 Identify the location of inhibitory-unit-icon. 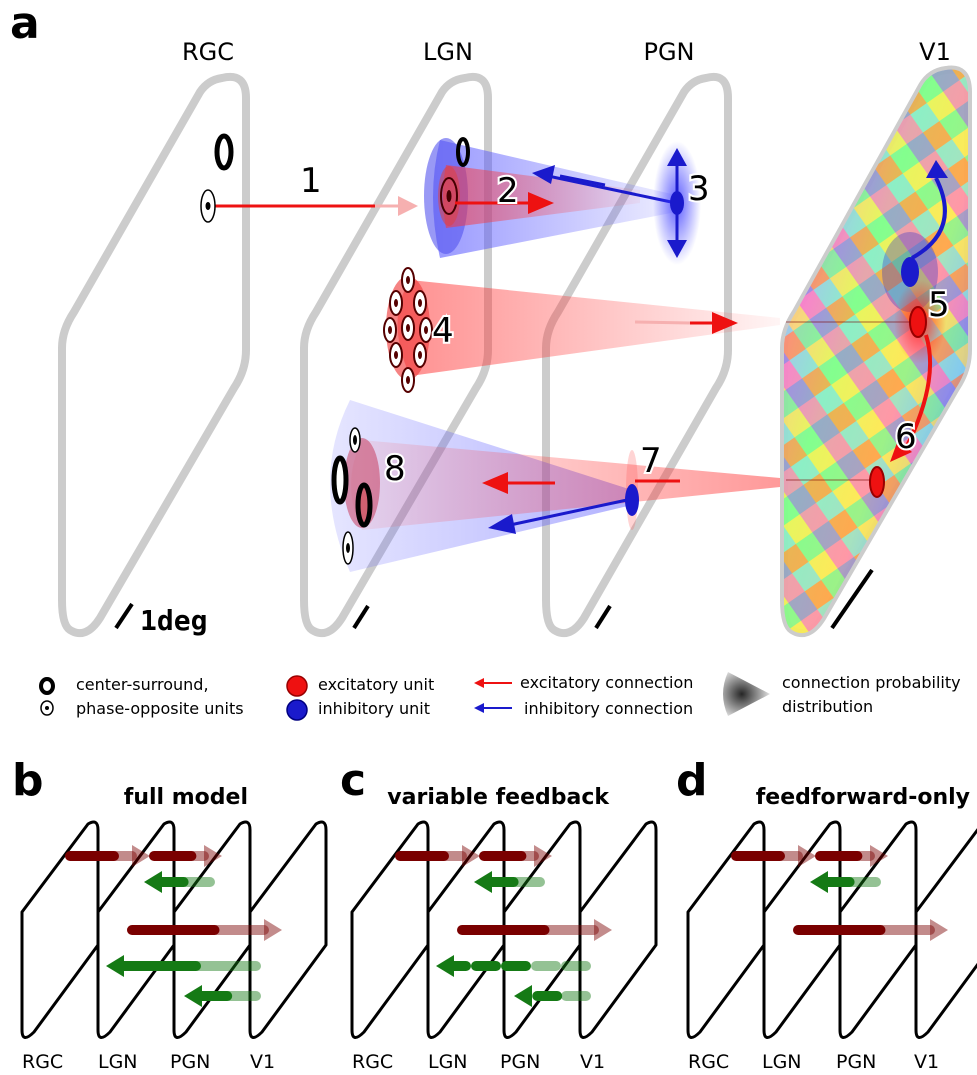
(297, 710).